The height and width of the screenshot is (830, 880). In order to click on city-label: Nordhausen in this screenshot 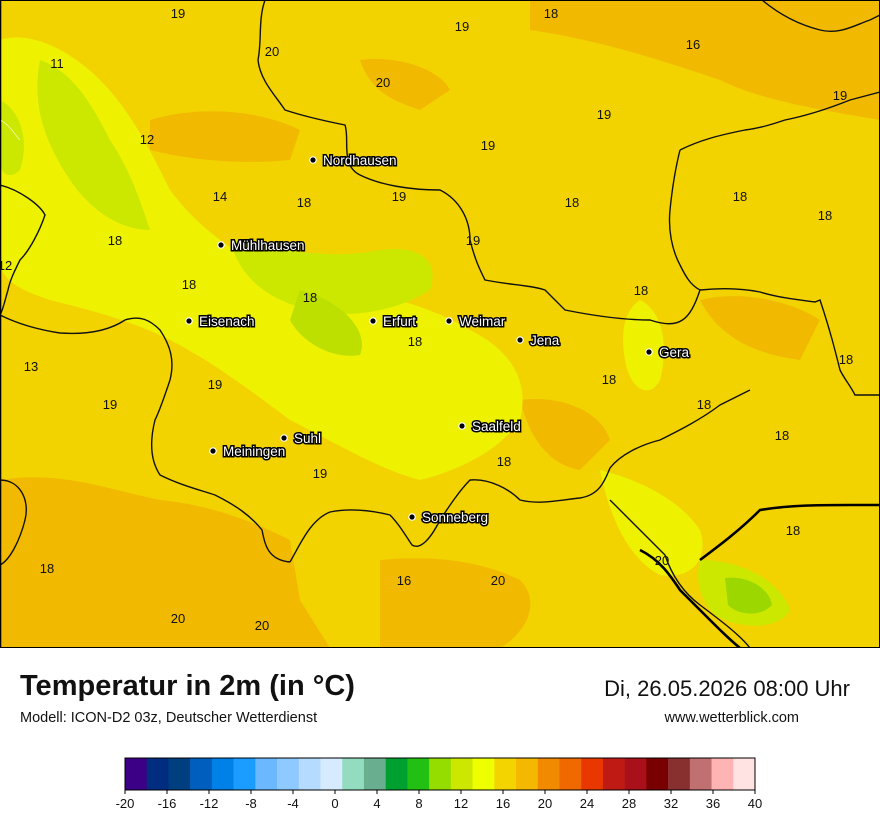, I will do `click(360, 160)`.